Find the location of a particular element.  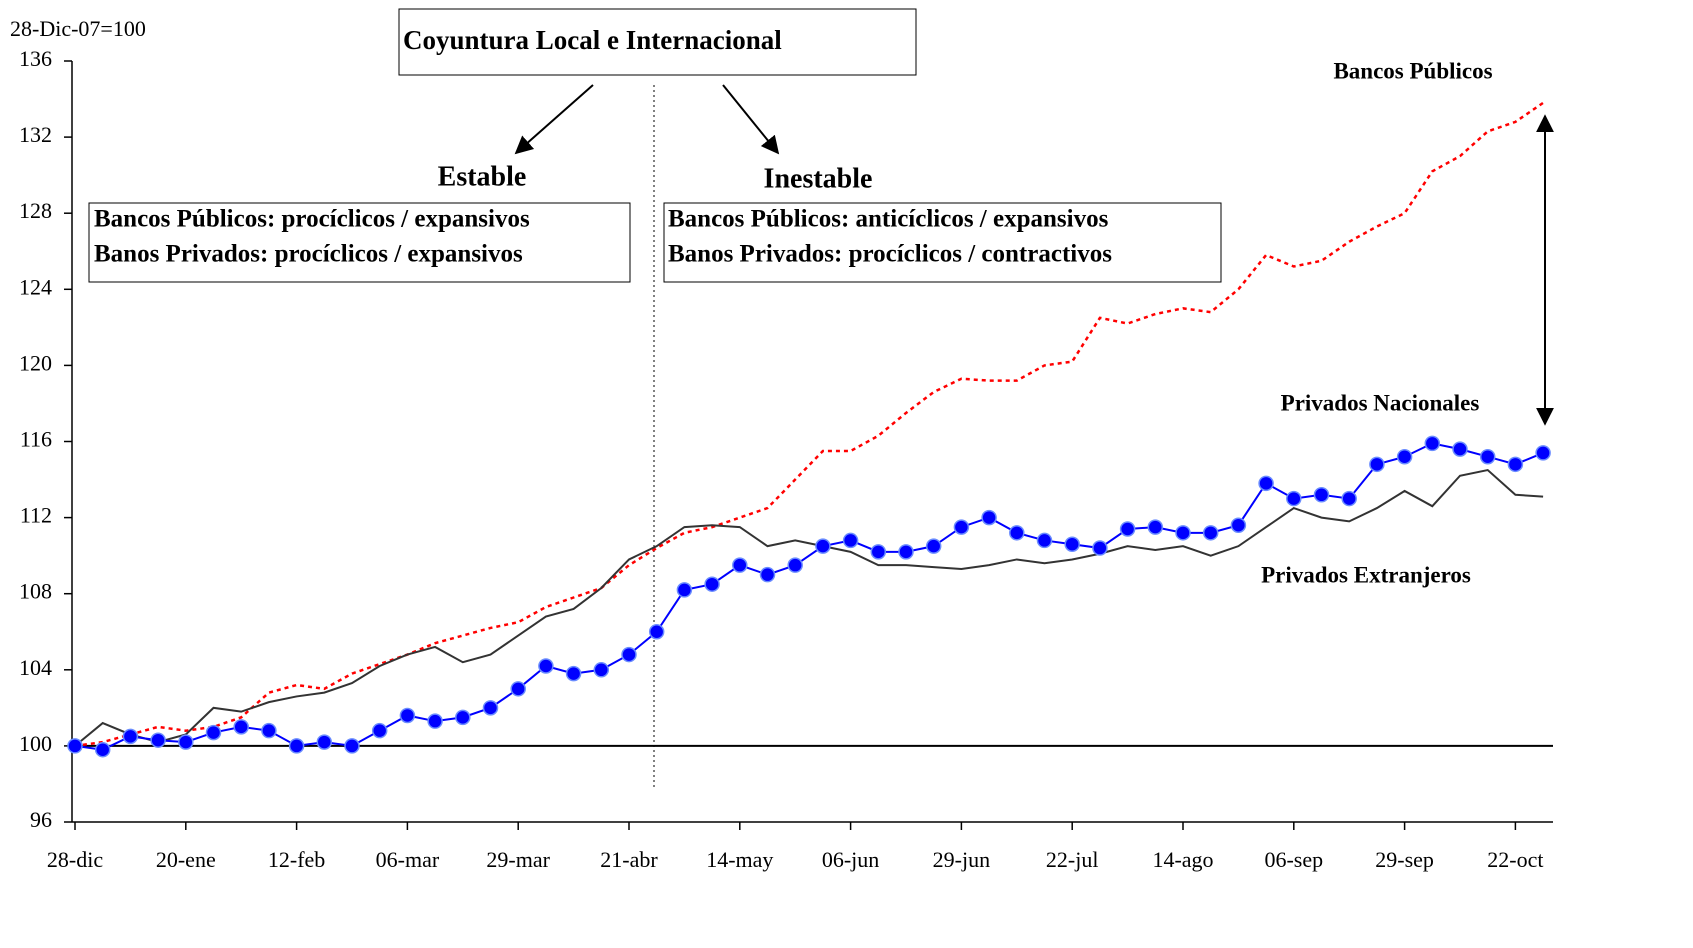

title-box is located at coordinates (657, 42).